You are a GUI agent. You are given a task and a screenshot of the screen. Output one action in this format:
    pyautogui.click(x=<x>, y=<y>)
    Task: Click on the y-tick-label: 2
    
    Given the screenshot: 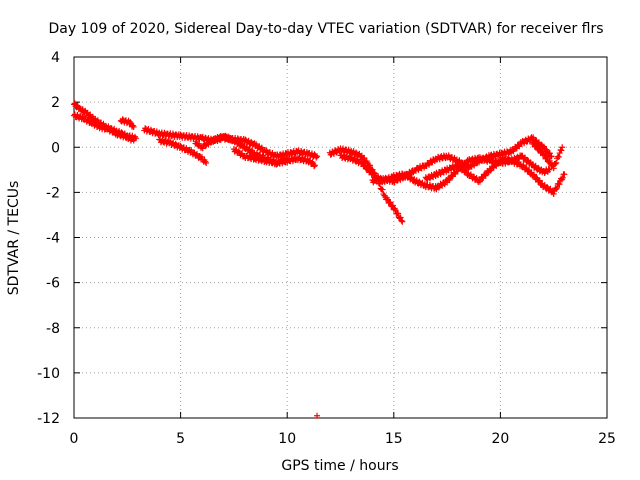 What is the action you would take?
    pyautogui.click(x=55, y=103)
    